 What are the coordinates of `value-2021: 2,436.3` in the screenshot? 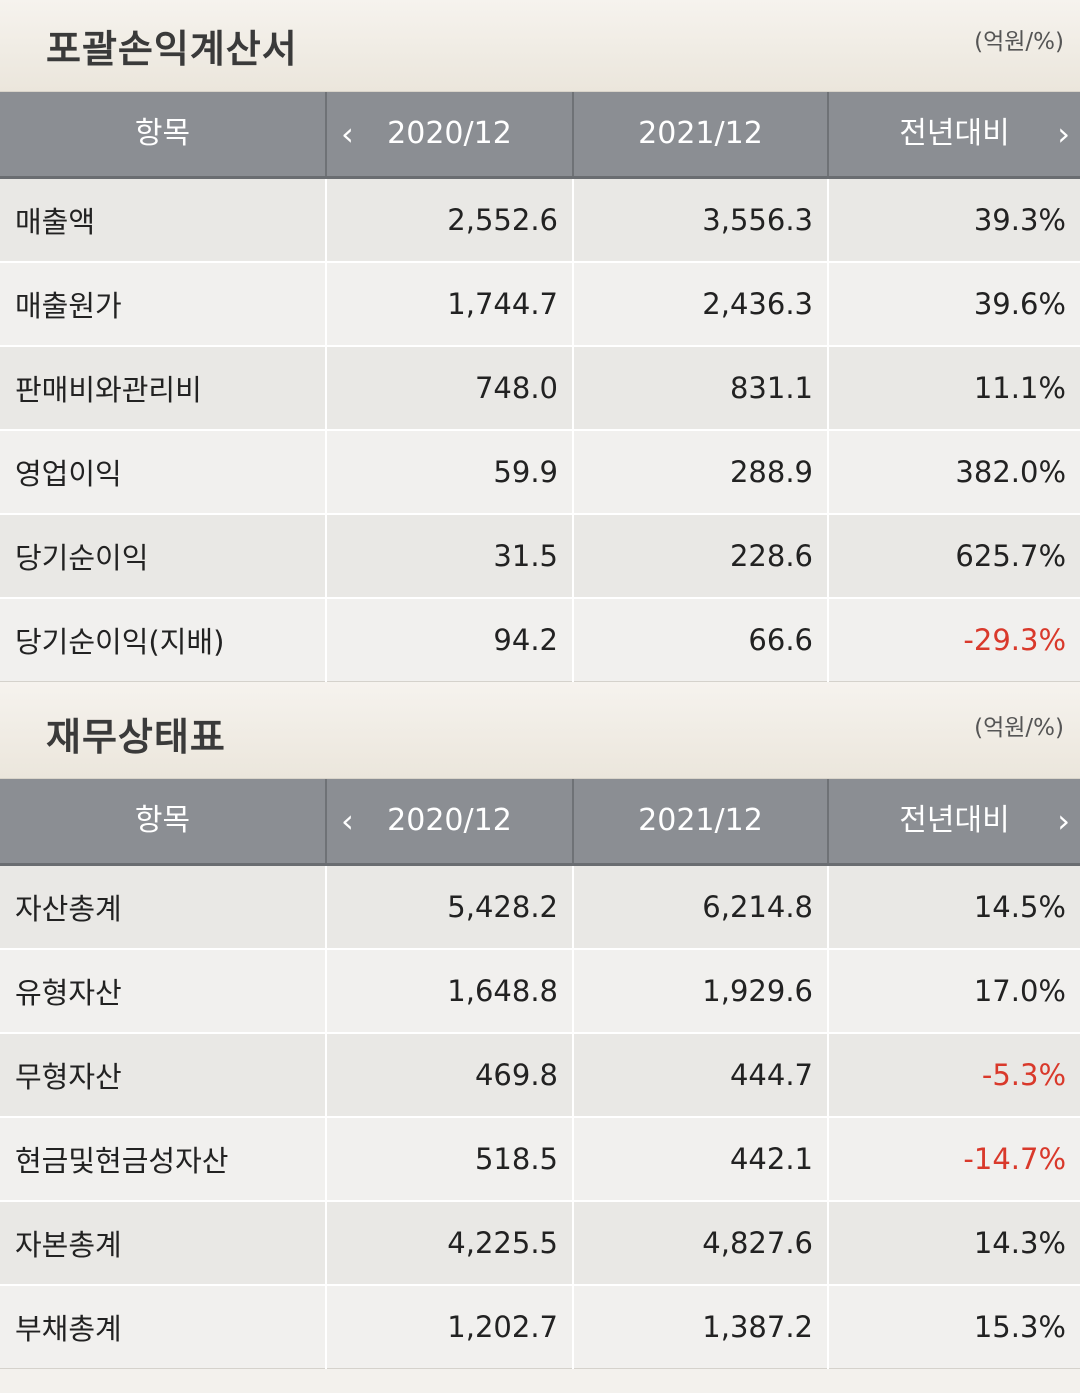 It's located at (700, 303).